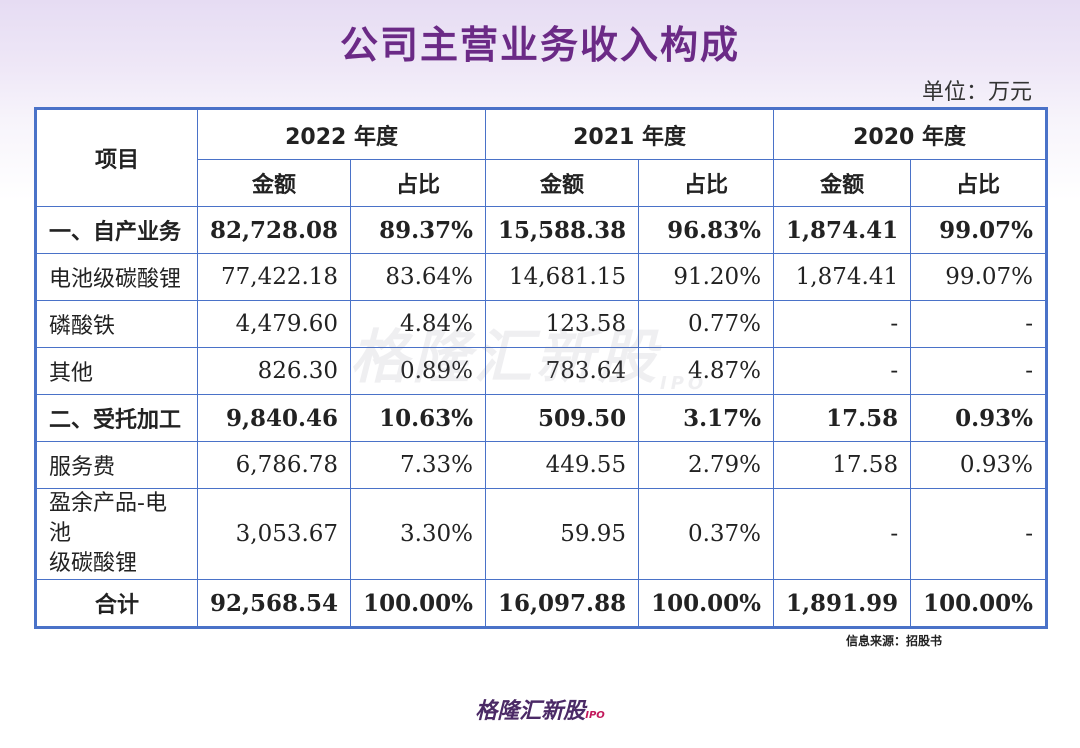  Describe the element at coordinates (910, 134) in the screenshot. I see `header-year-2020: 2020 年度` at that location.